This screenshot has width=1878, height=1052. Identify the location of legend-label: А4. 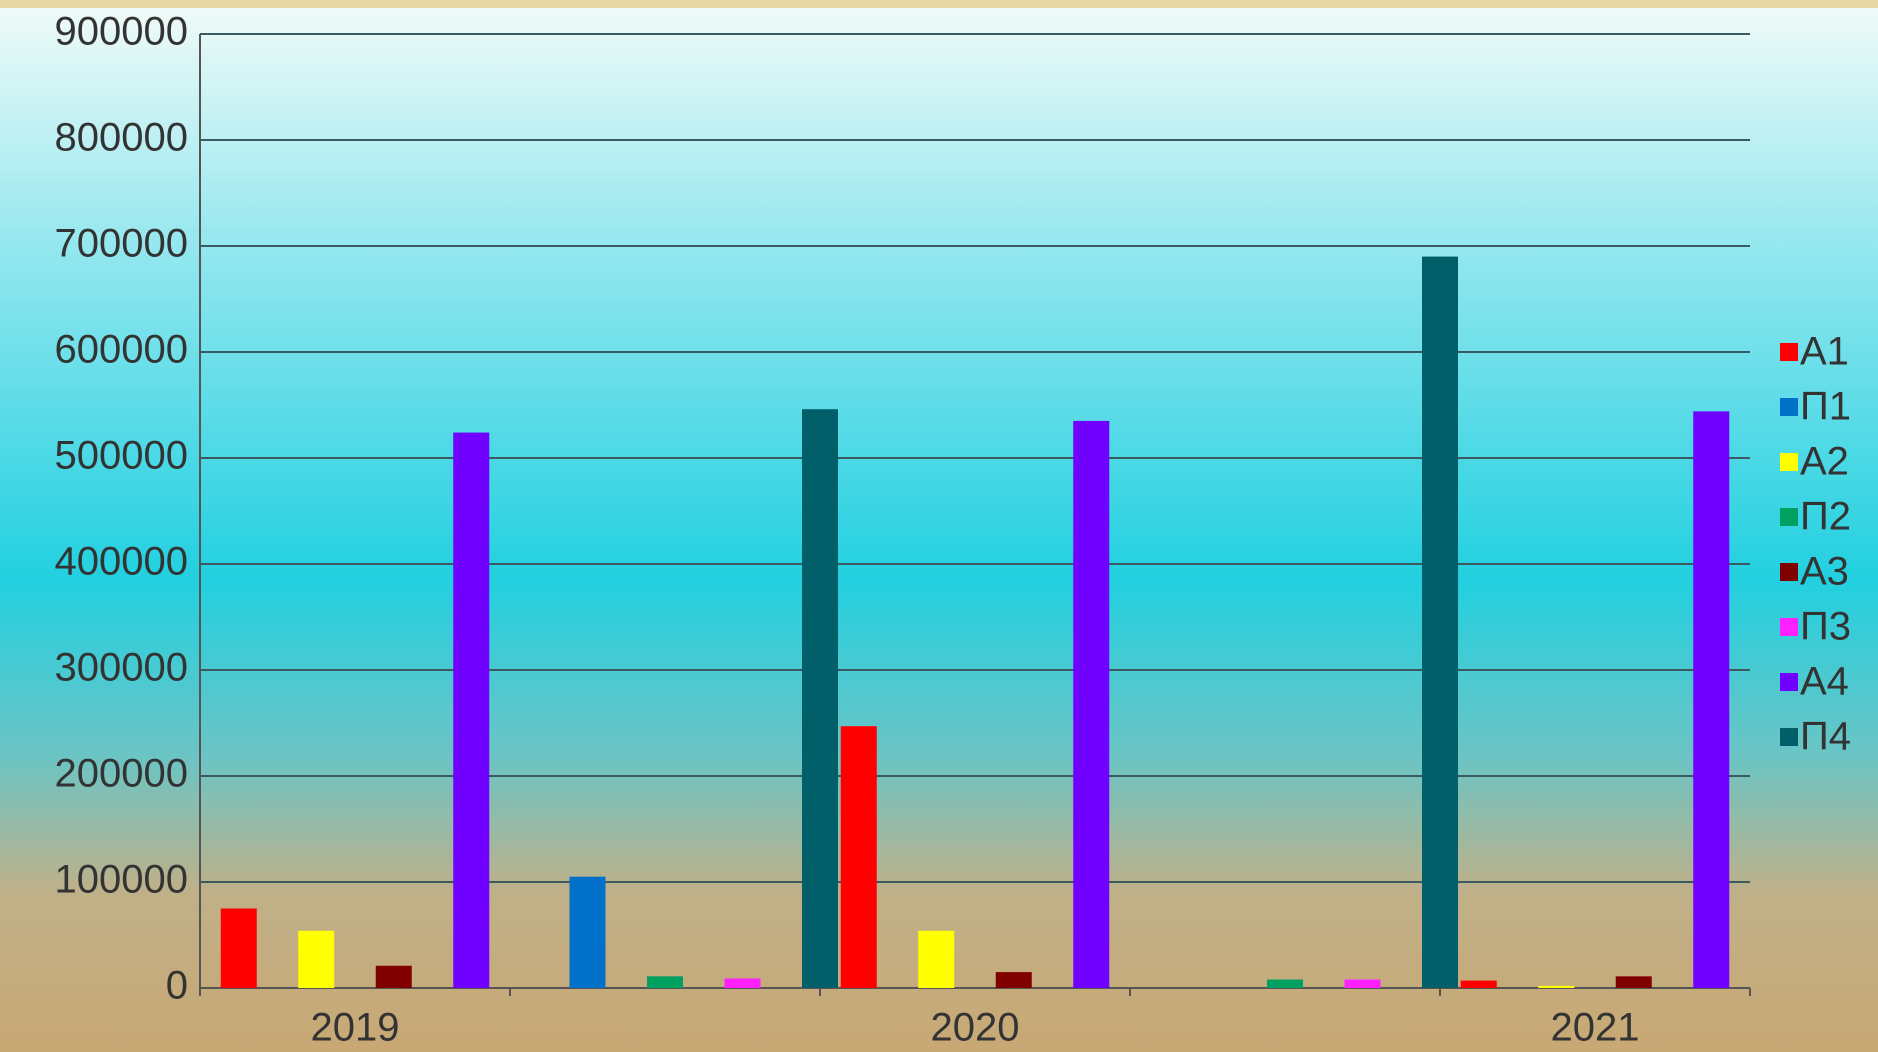
(1824, 682).